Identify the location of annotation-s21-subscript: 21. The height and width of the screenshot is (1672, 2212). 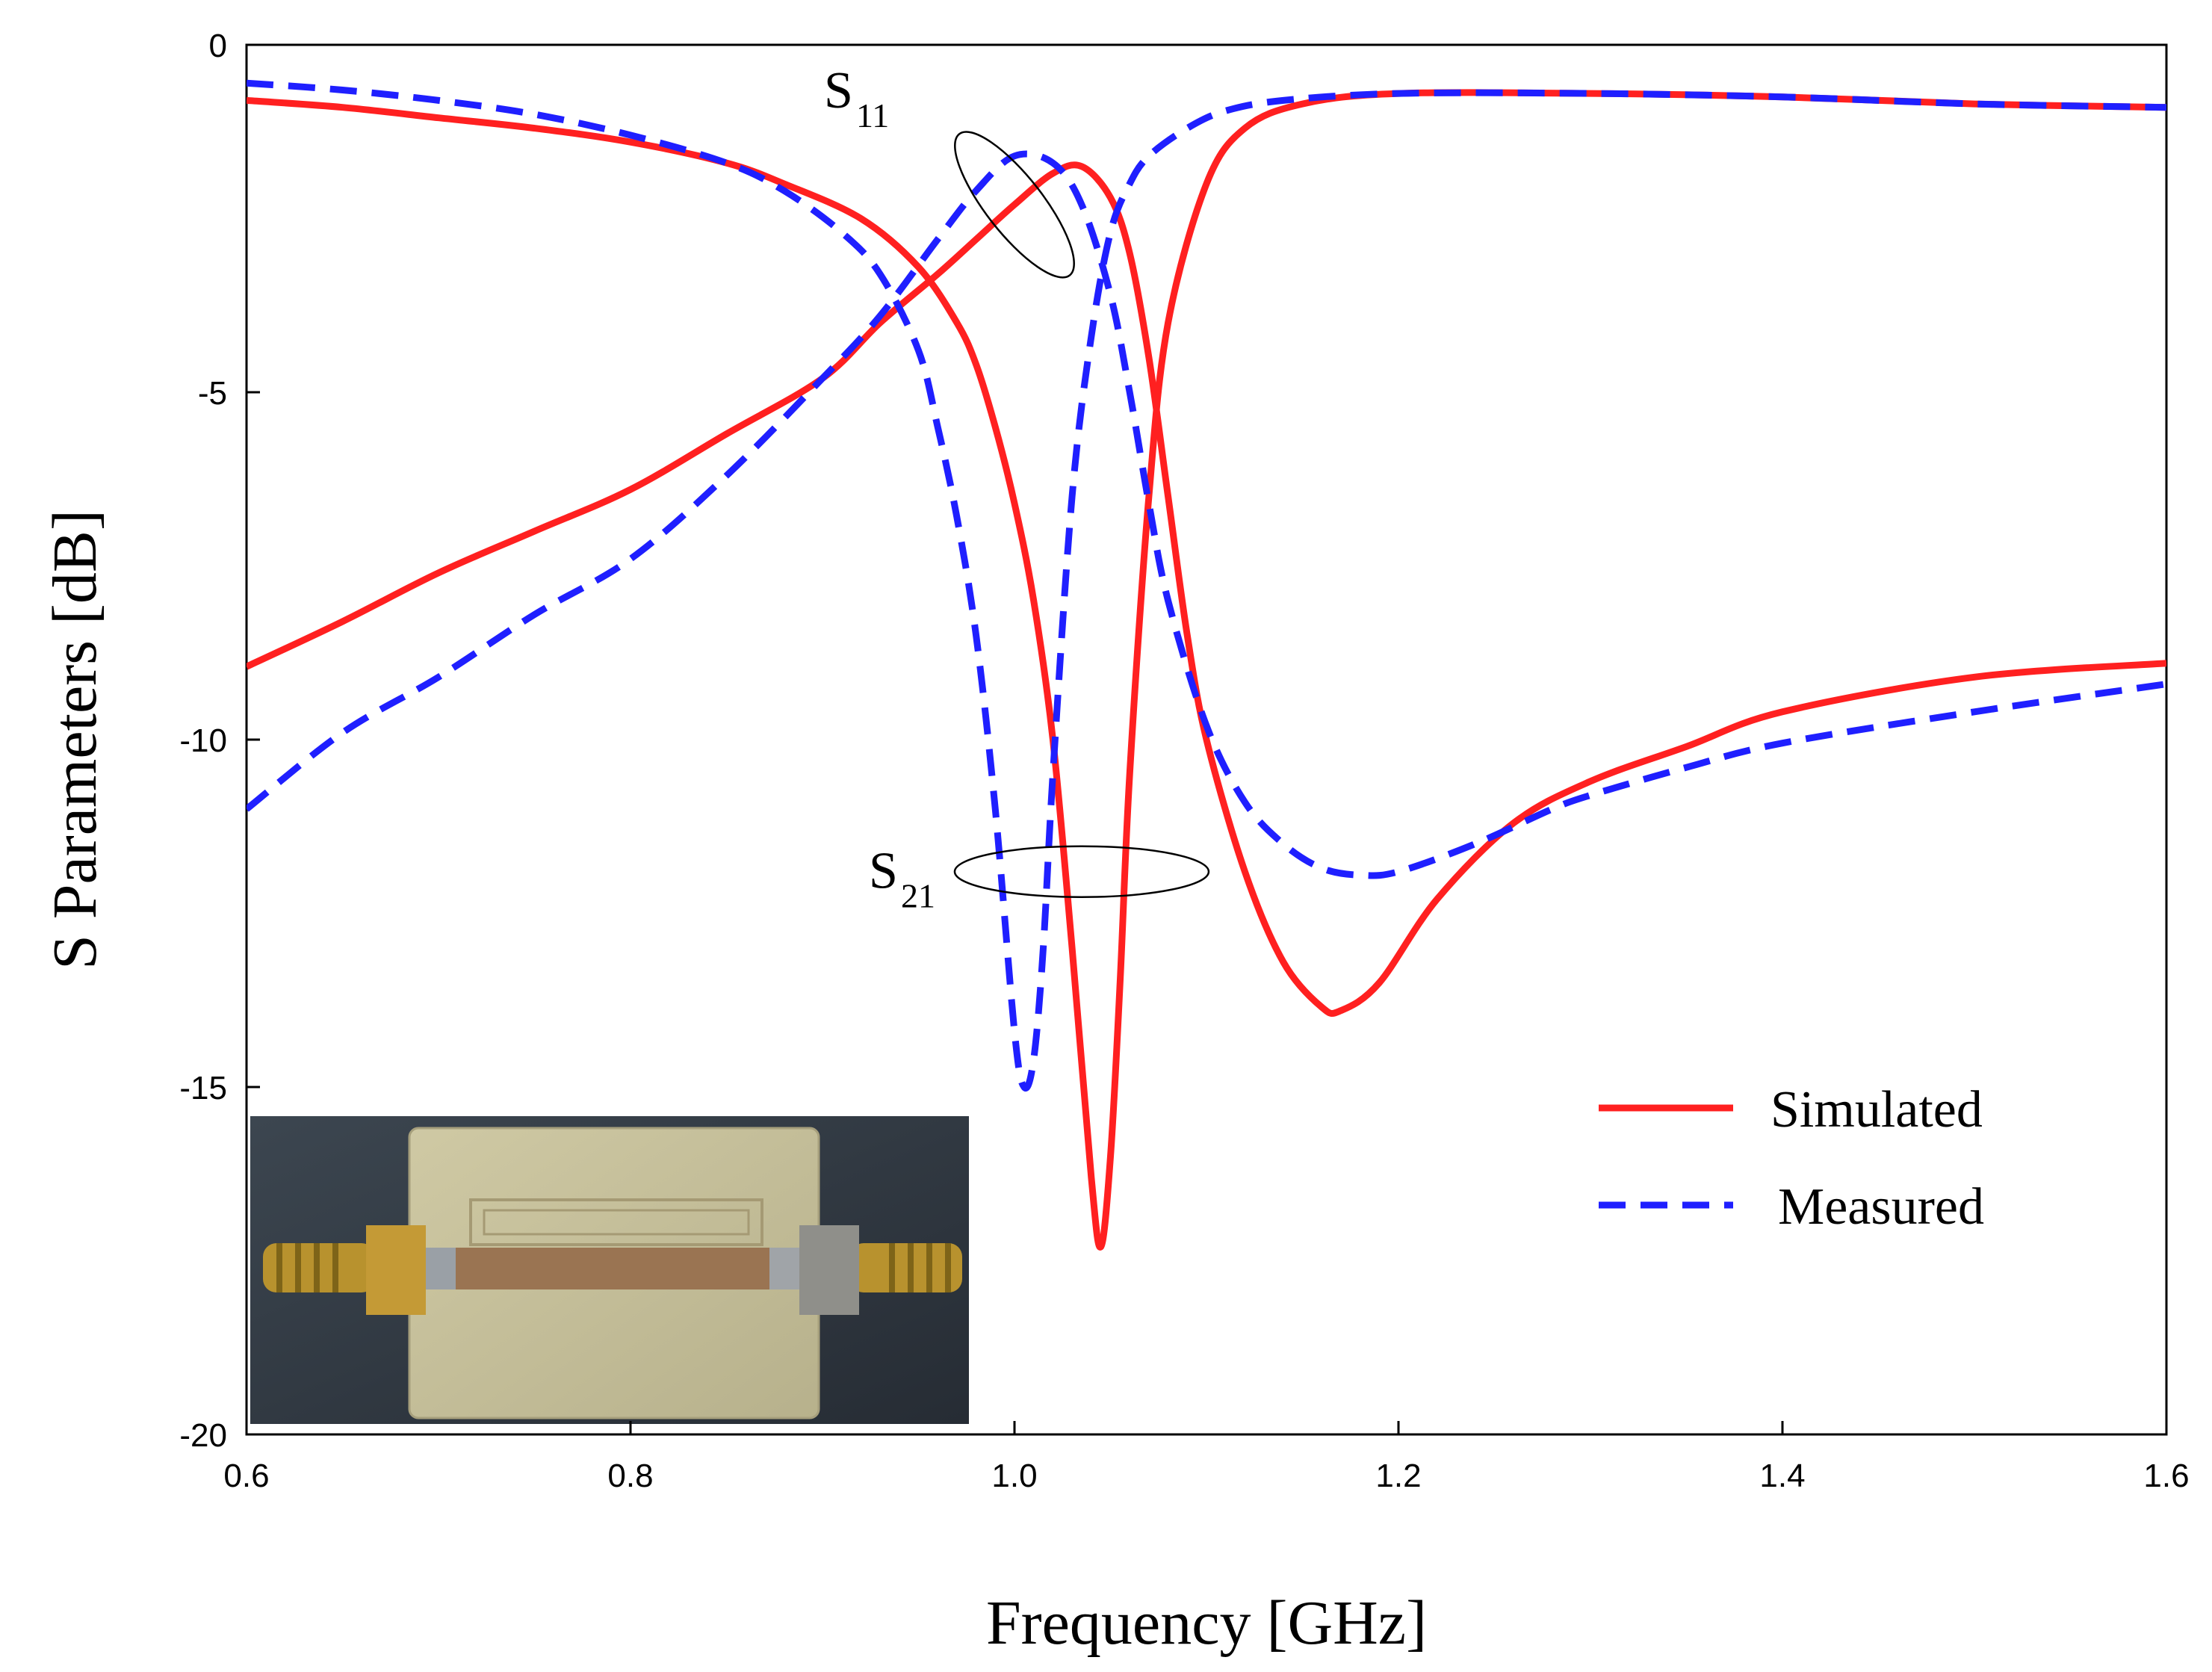
(918, 896).